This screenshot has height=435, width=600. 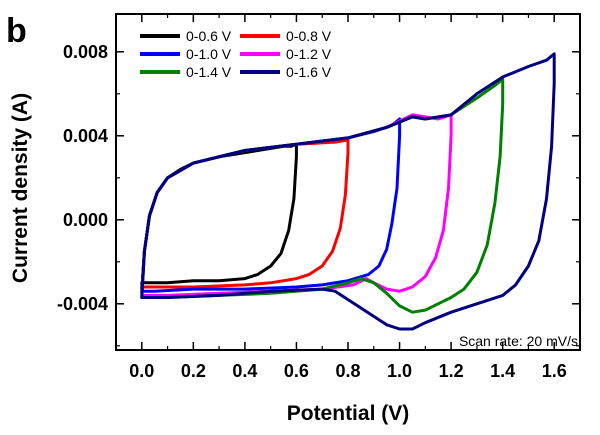 What do you see at coordinates (554, 371) in the screenshot?
I see `x-tick-label: 1.6` at bounding box center [554, 371].